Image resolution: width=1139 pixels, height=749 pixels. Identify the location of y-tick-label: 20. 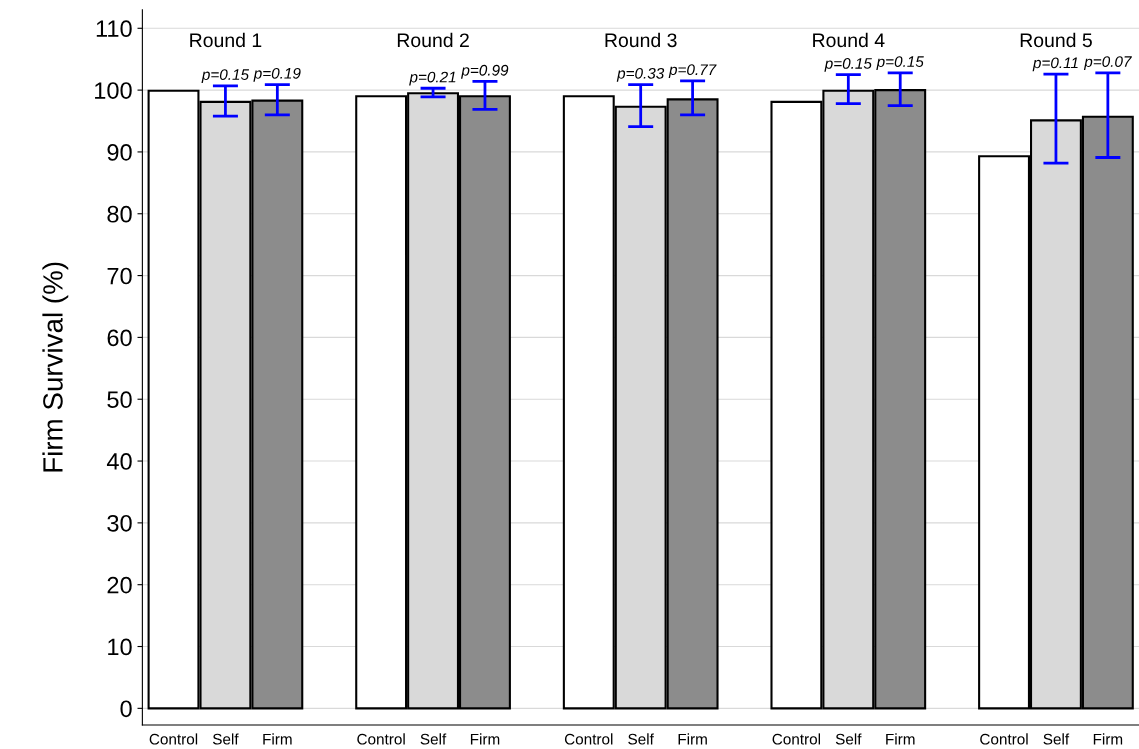
(119, 585).